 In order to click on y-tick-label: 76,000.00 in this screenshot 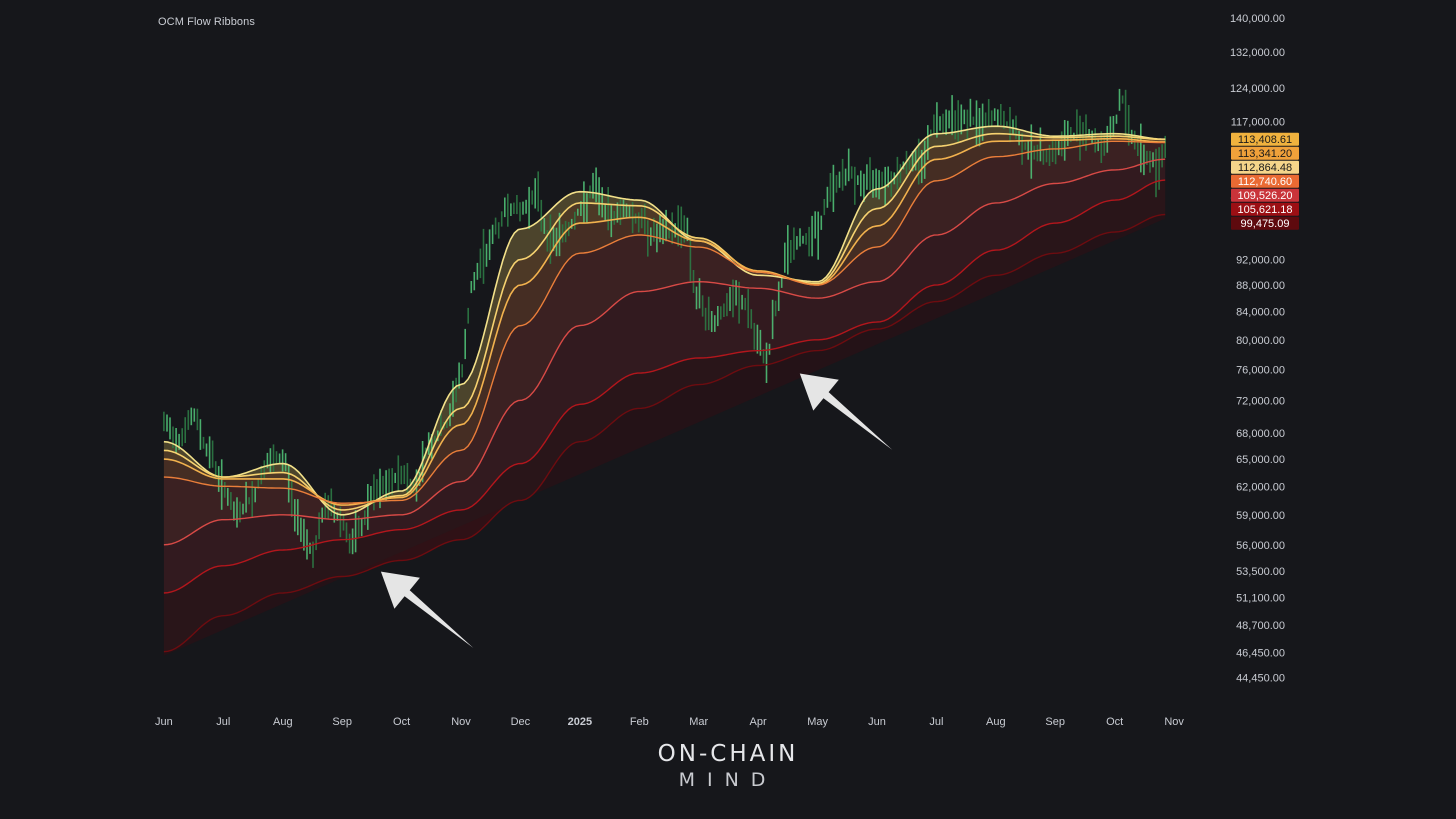, I will do `click(1260, 370)`.